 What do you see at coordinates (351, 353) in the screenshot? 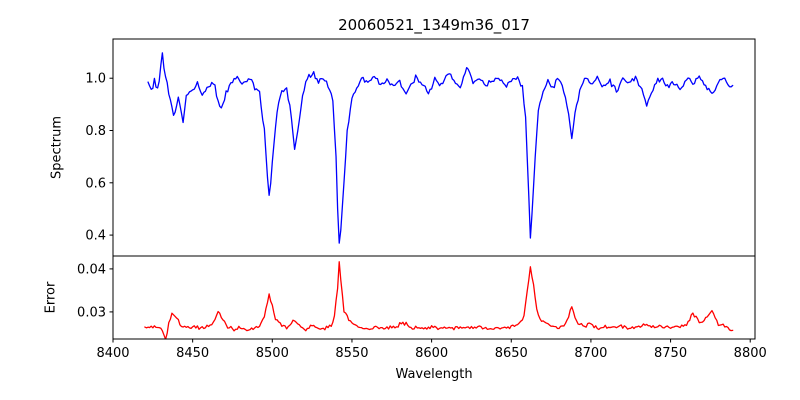
I see `x-tick-label: 8550` at bounding box center [351, 353].